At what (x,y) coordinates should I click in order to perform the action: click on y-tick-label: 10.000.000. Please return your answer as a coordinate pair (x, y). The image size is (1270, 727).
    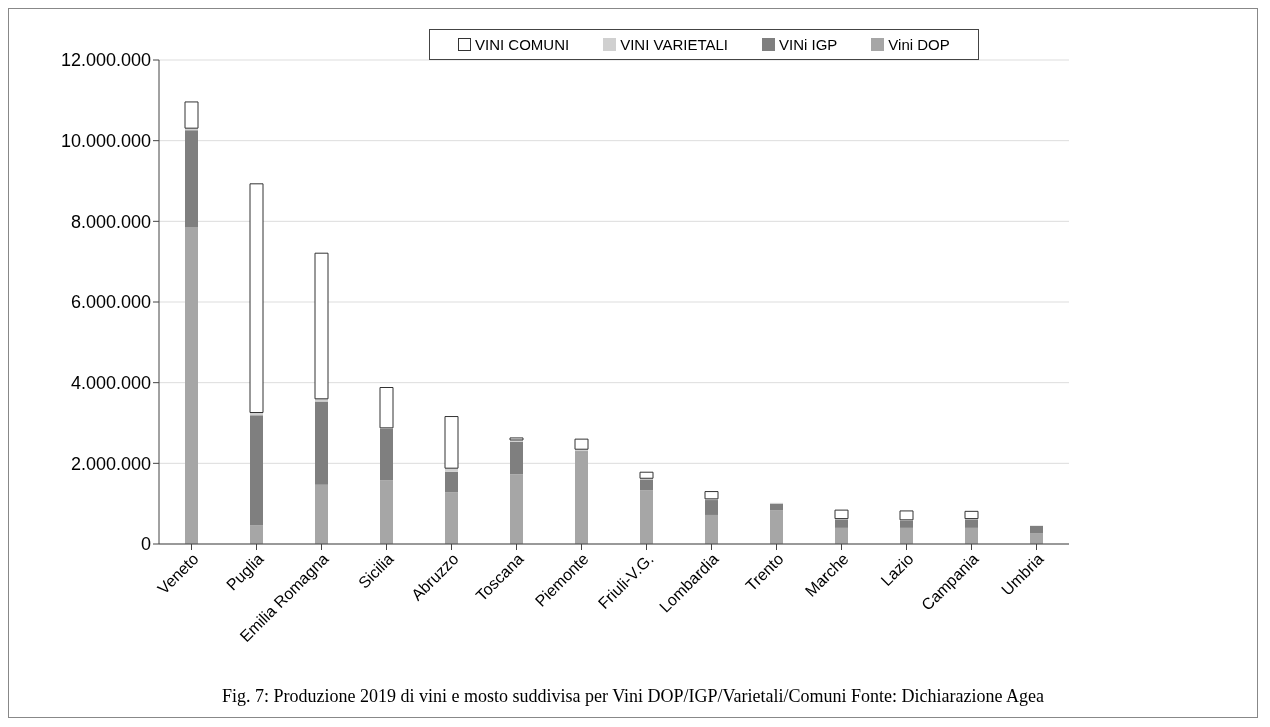
    Looking at the image, I should click on (105, 141).